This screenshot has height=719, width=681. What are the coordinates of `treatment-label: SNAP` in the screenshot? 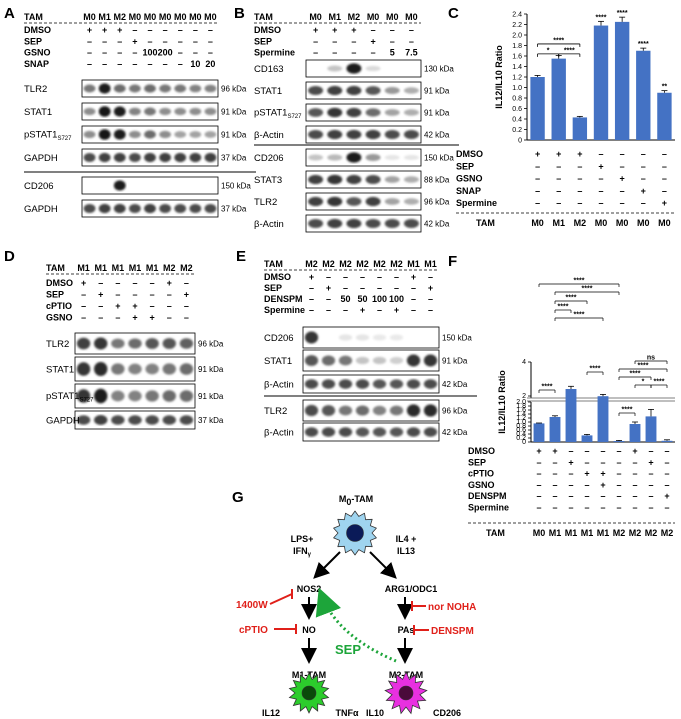 It's located at (468, 191).